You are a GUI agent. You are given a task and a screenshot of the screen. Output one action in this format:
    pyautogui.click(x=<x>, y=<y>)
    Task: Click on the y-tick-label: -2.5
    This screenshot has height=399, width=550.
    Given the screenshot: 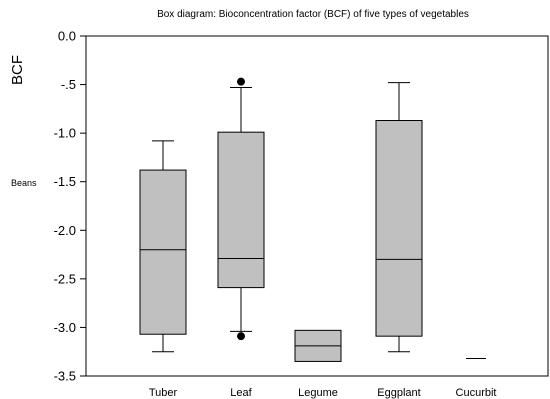 What is the action you would take?
    pyautogui.click(x=65, y=278)
    